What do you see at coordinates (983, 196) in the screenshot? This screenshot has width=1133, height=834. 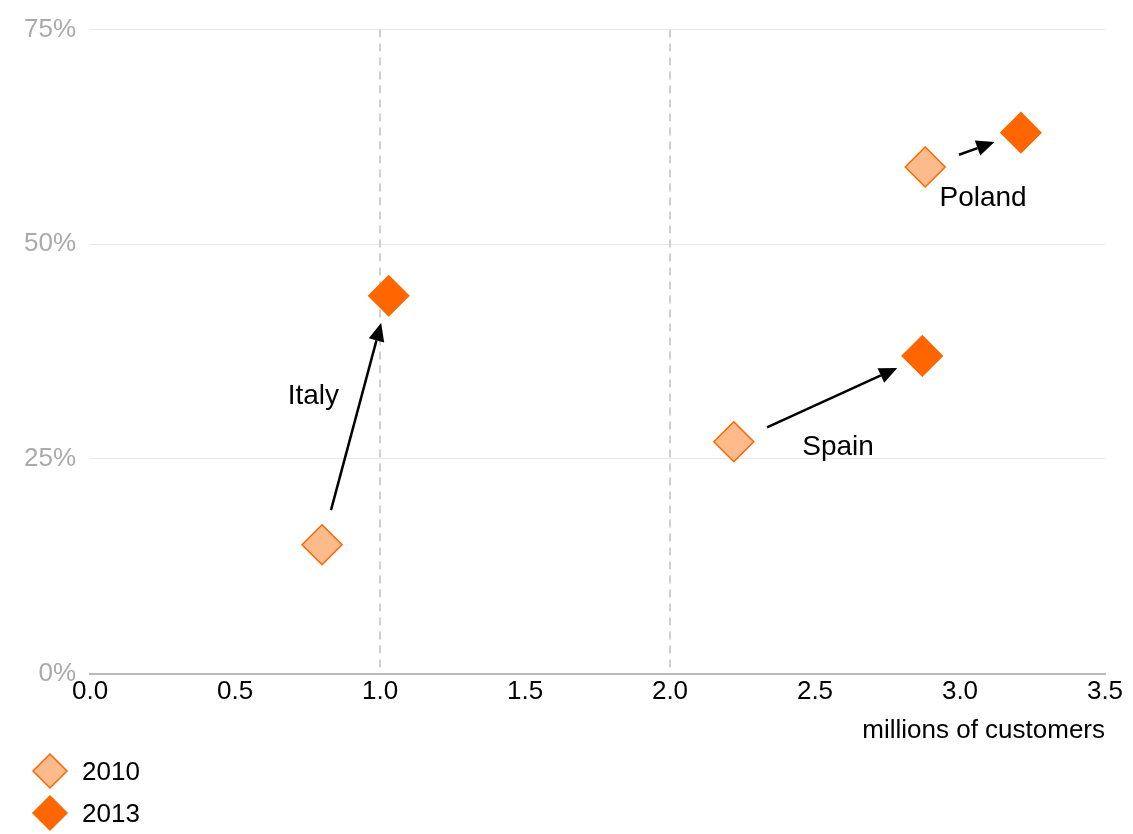 I see `annotation: Poland` at bounding box center [983, 196].